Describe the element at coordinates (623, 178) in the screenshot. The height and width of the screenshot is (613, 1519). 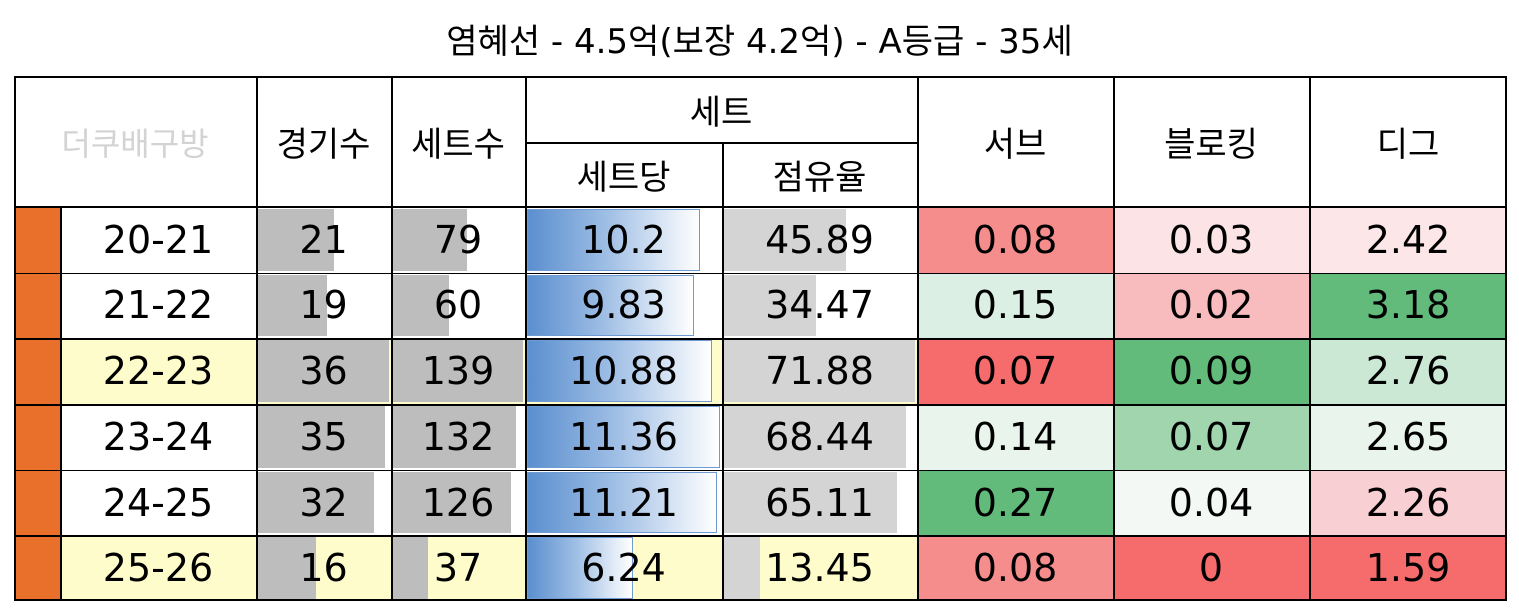
I see `per-set-header: 세트당` at that location.